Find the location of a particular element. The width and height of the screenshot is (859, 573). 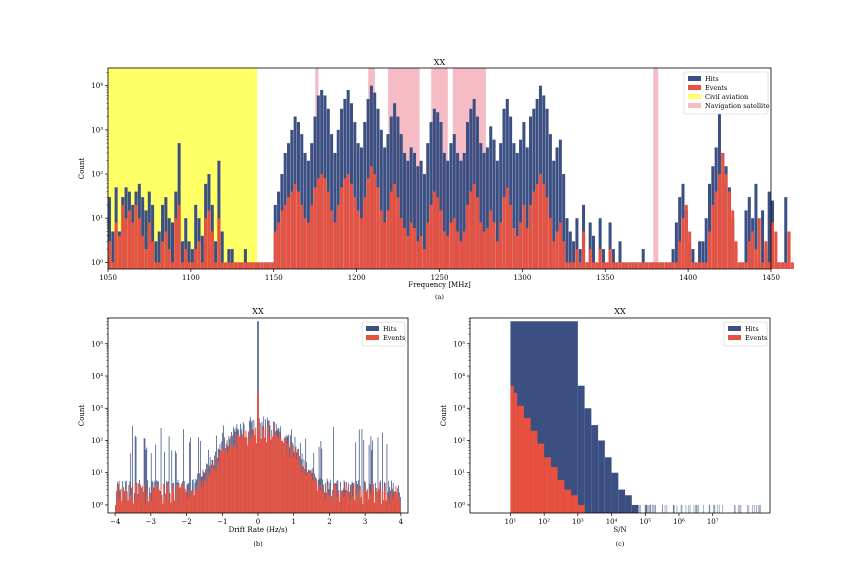

legend-swatch is located at coordinates (694, 105).